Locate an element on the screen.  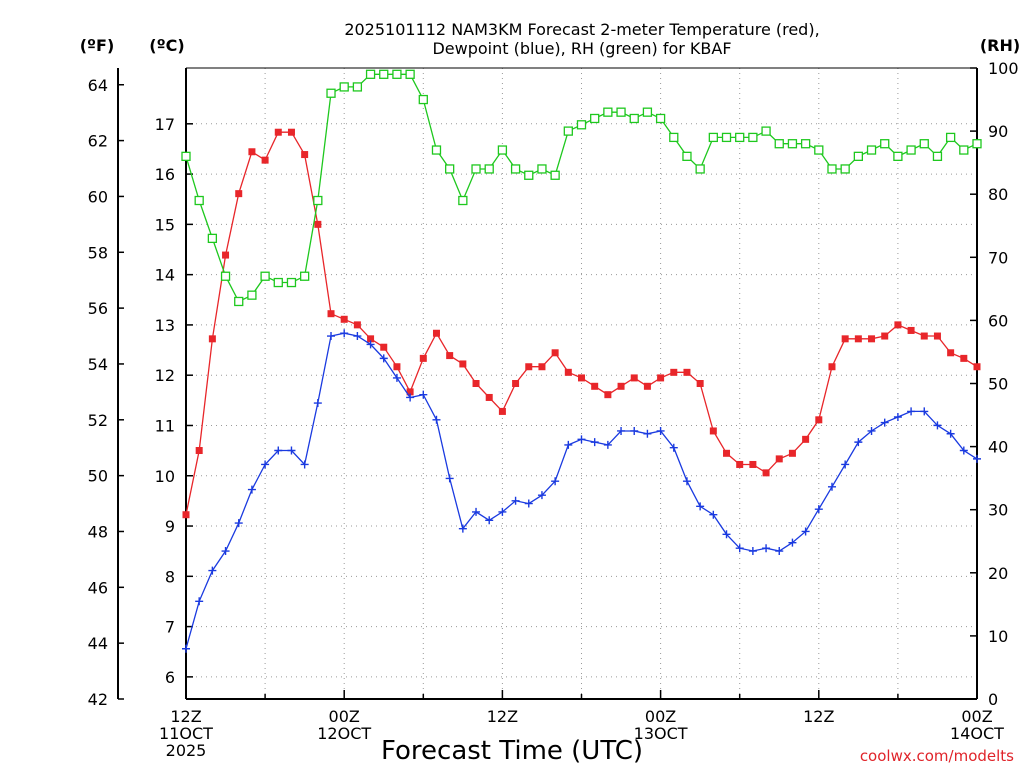
celsius-tick-label: 11 is located at coordinates (165, 425).